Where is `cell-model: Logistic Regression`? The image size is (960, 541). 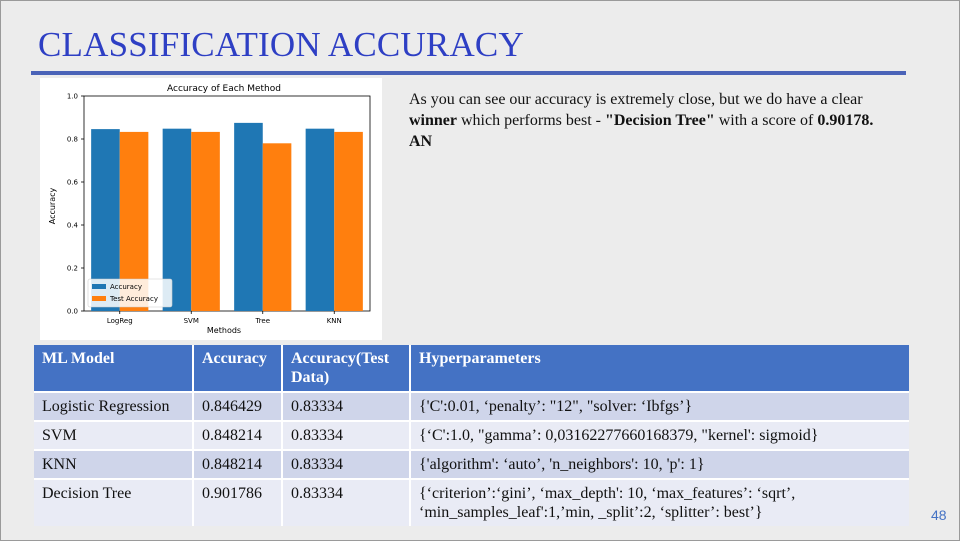 cell-model: Logistic Regression is located at coordinates (114, 406).